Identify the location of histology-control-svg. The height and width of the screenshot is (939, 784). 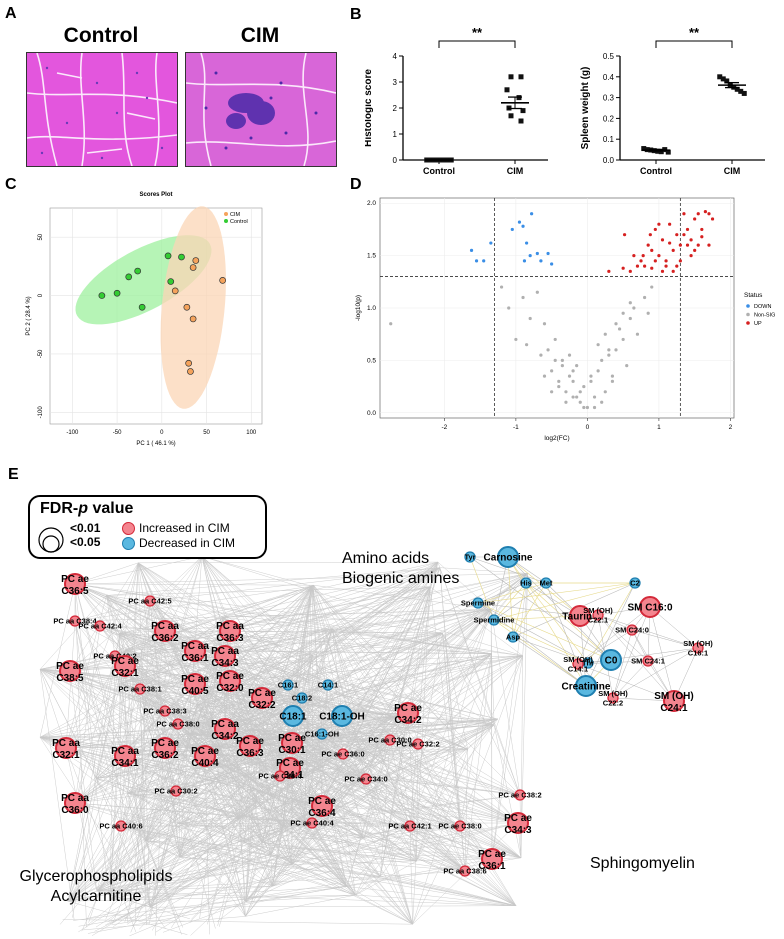
(102, 109).